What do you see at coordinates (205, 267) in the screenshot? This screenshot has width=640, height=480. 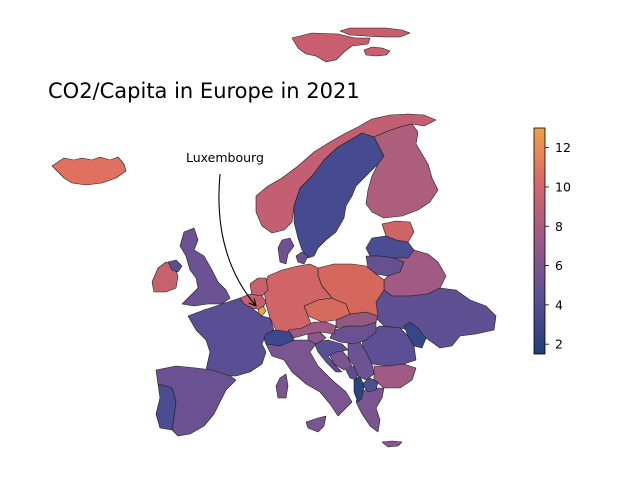 I see `country-united-kingdom` at bounding box center [205, 267].